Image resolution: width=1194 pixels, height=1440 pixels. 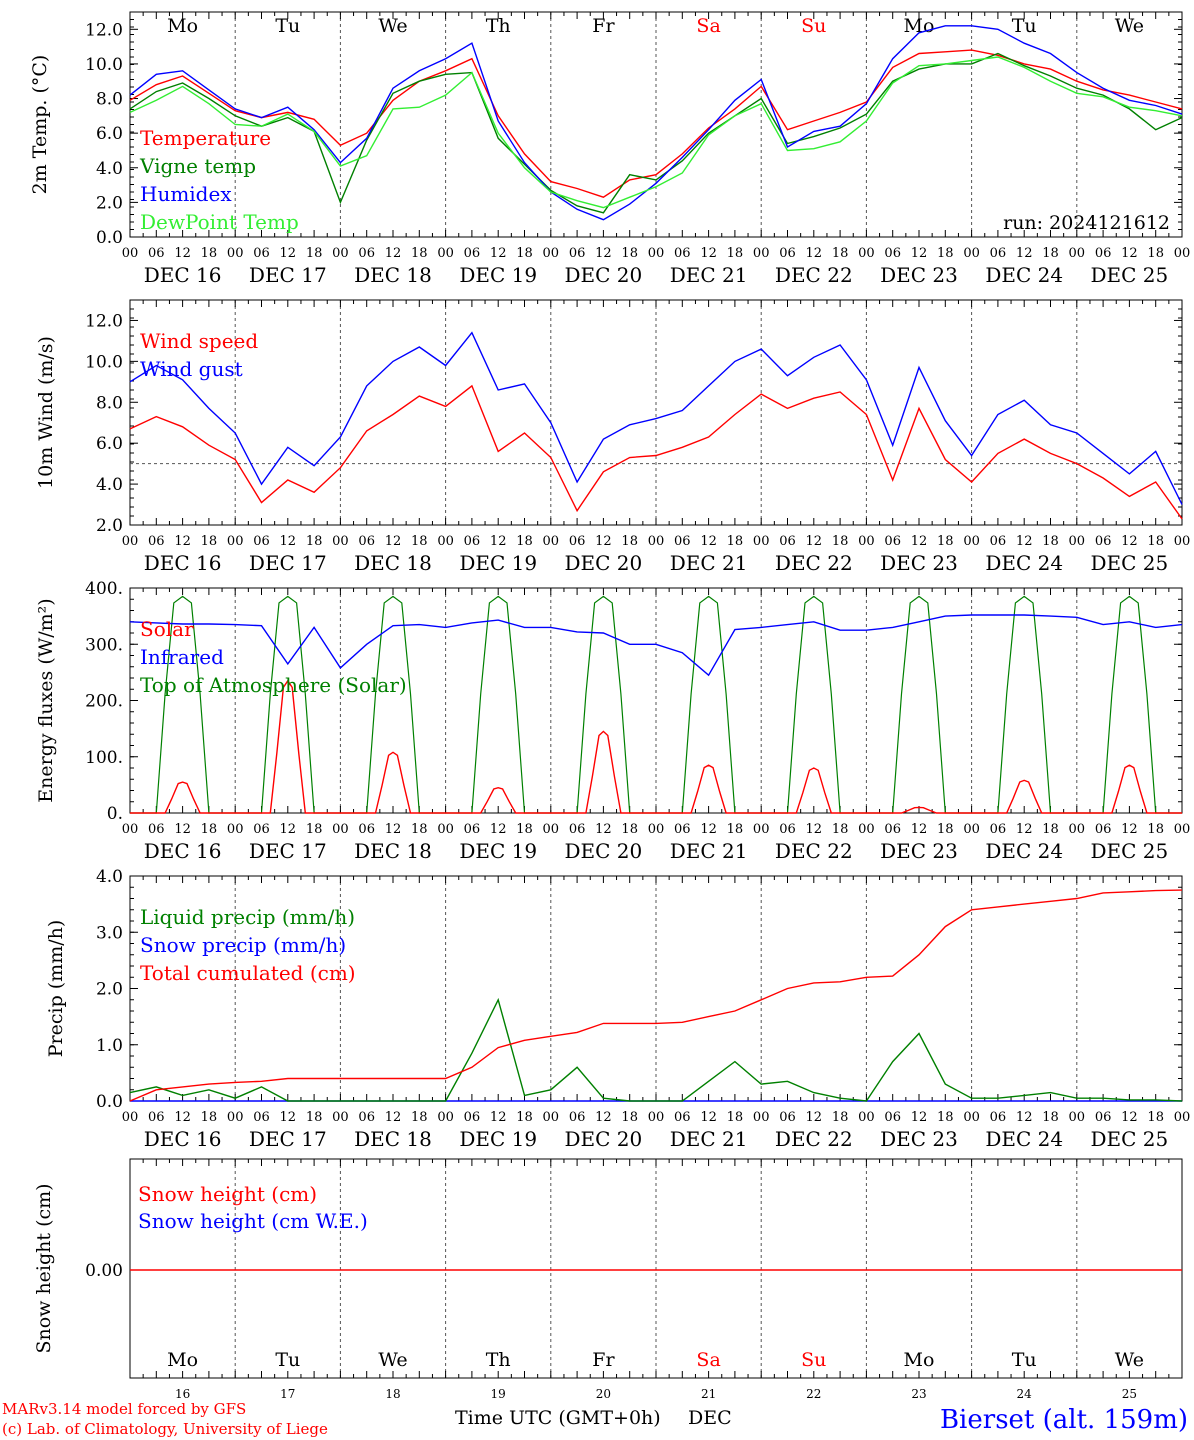 What do you see at coordinates (1024, 26) in the screenshot?
I see `day-name-label: Tu` at bounding box center [1024, 26].